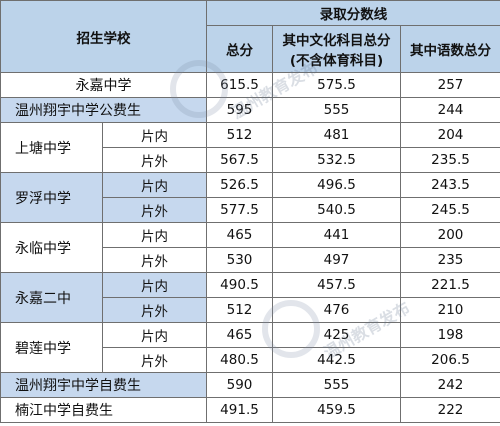 The height and width of the screenshot is (426, 500). Describe the element at coordinates (51, 197) in the screenshot. I see `school-name: 罗浮中学` at that location.